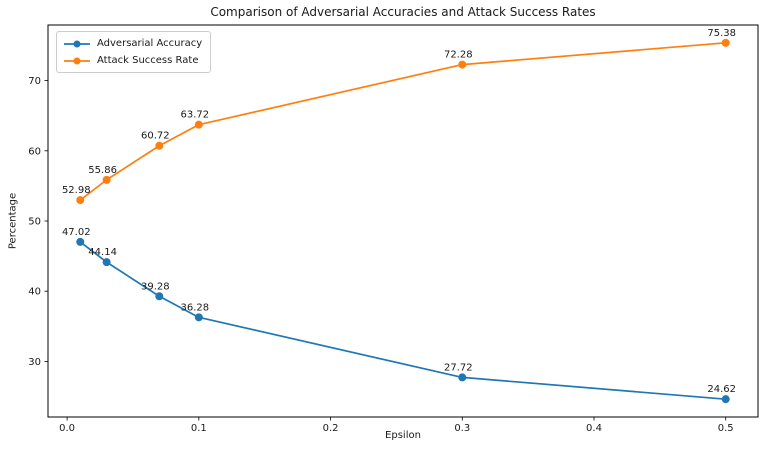  What do you see at coordinates (34, 292) in the screenshot?
I see `y-tick-label: 40` at bounding box center [34, 292].